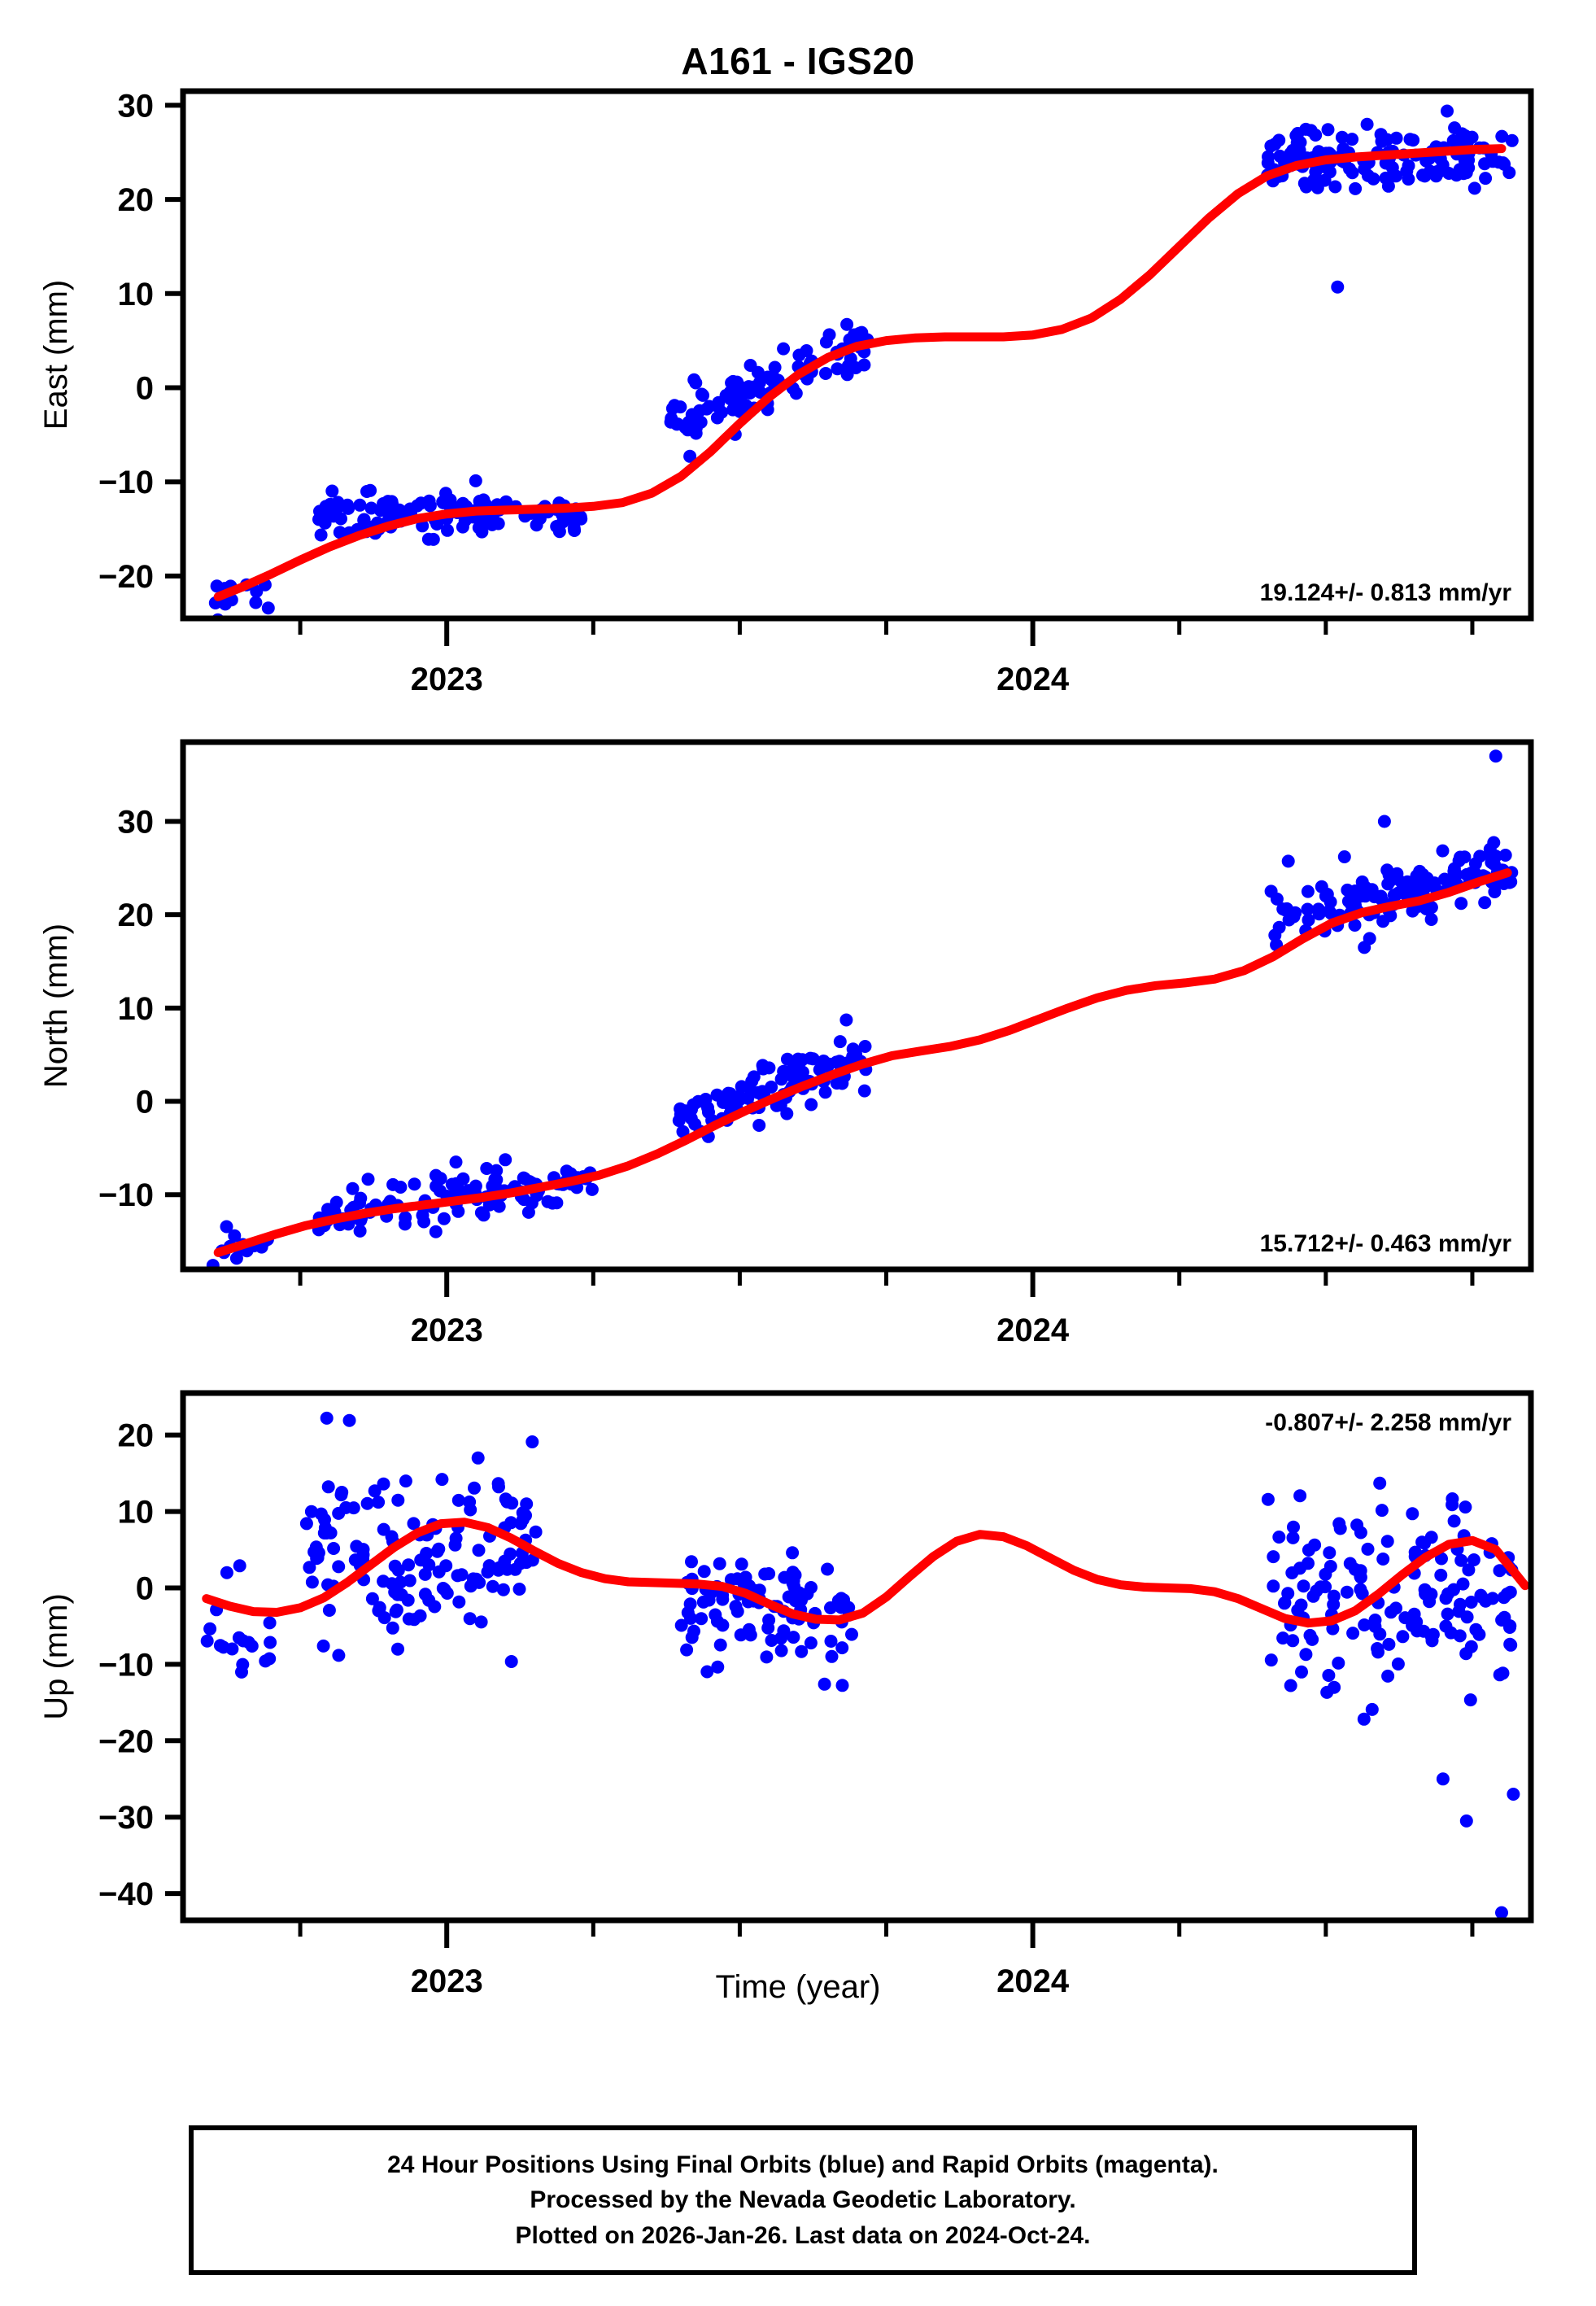  I want to click on y-tick-label: 10, so click(136, 294).